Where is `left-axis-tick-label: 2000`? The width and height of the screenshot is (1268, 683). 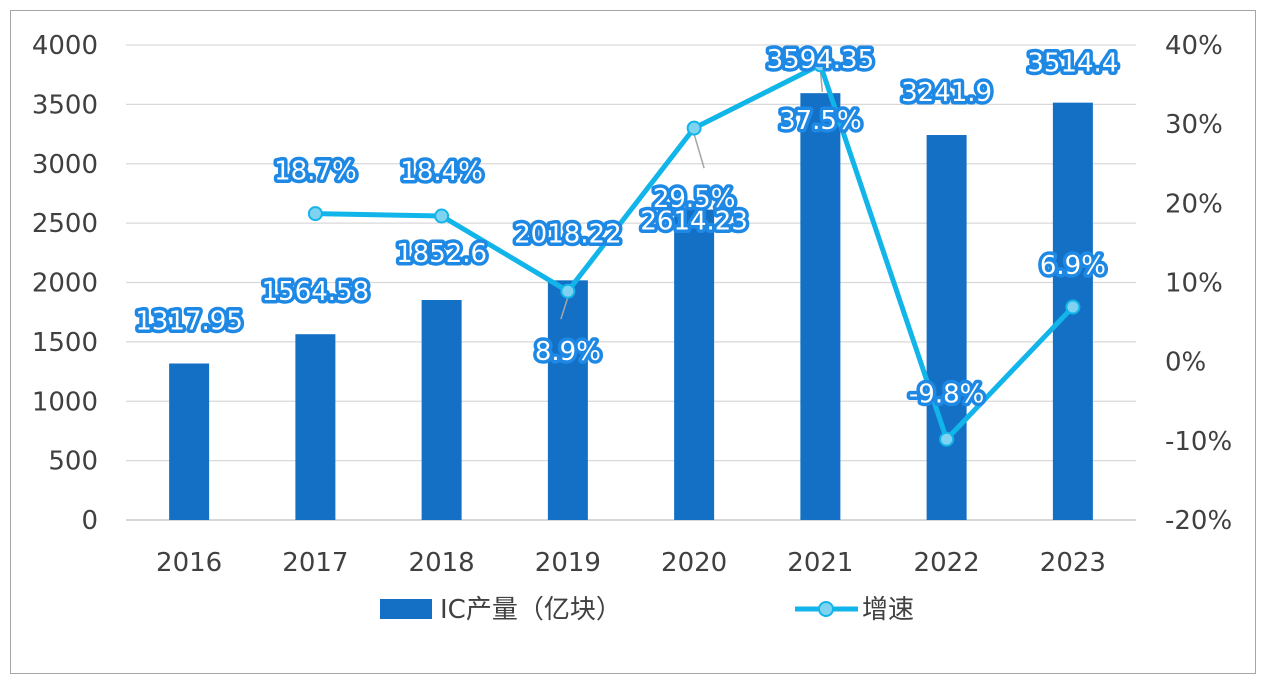
left-axis-tick-label: 2000 is located at coordinates (65, 284).